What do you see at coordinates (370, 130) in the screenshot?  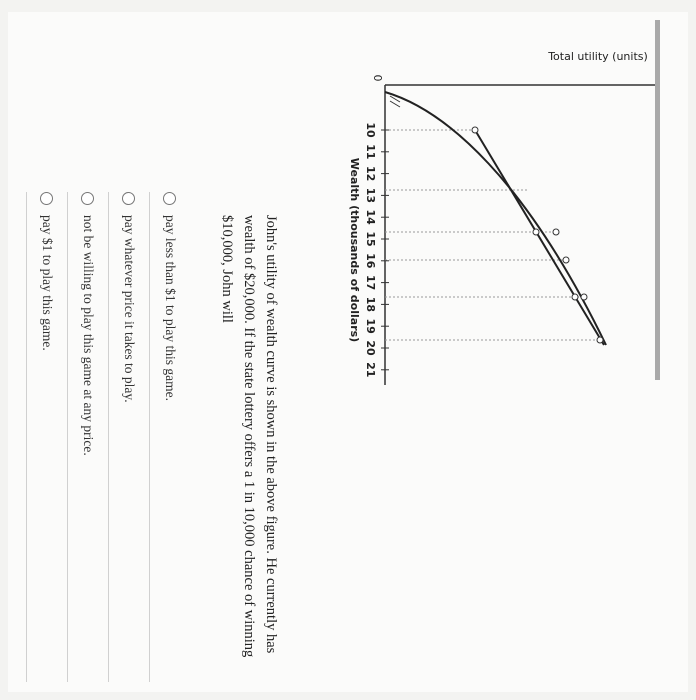 I see `x-tick-label: 10` at bounding box center [370, 130].